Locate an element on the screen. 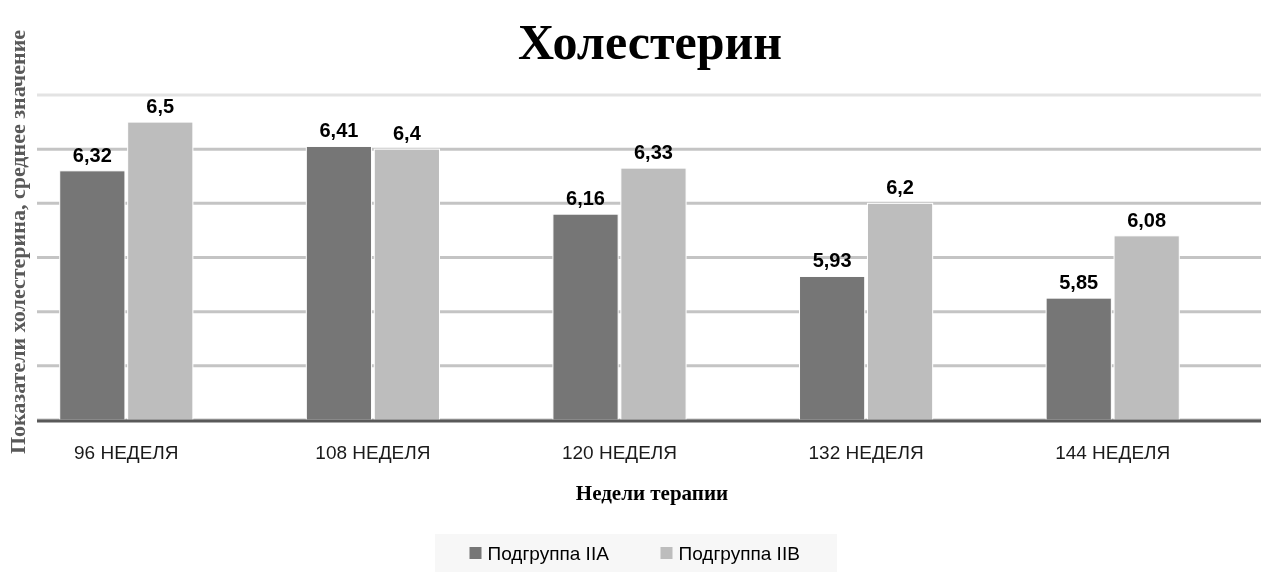 This screenshot has height=572, width=1261. legend-label: Подгруппа IIB is located at coordinates (739, 553).